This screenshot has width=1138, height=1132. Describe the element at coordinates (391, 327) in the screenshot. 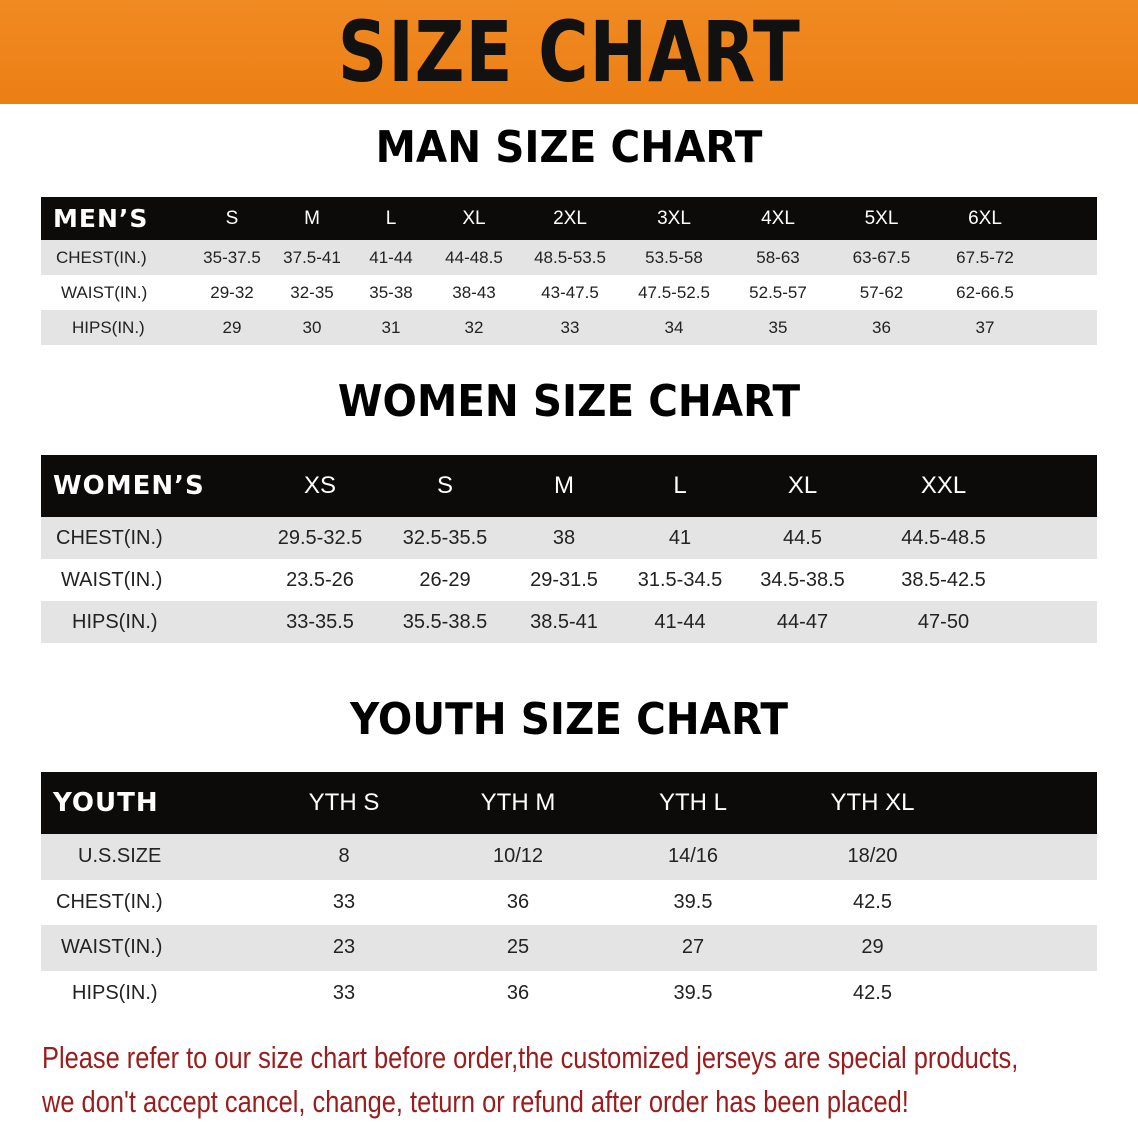

I see `measurement-cell: 31` at that location.